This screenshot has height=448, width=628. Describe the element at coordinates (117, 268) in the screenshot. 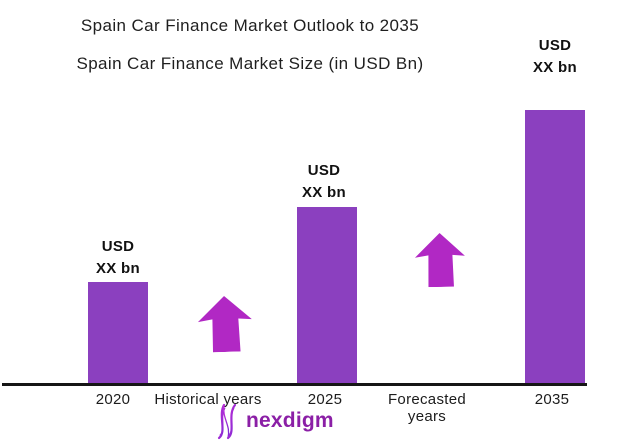

I see `value-label-2020-line2: XX bn` at that location.